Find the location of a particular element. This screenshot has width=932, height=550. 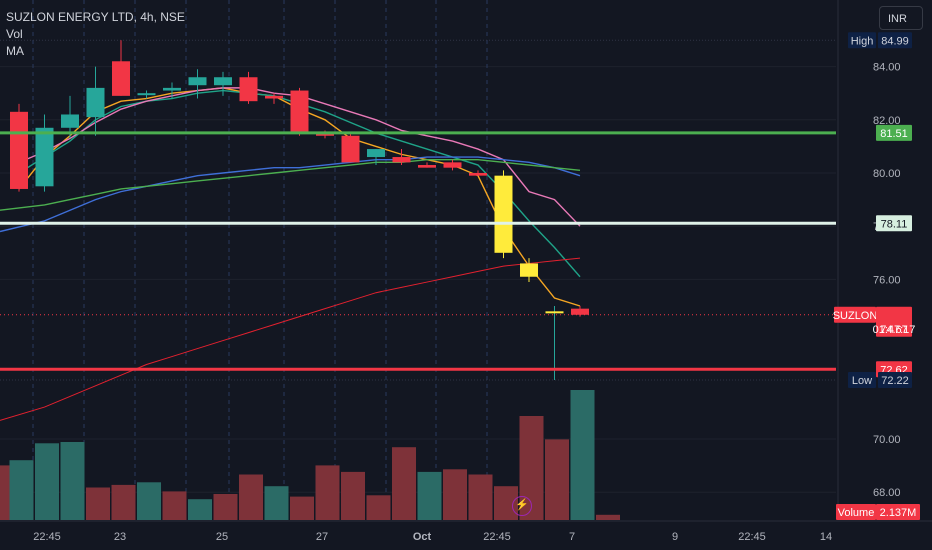

low-label-bg is located at coordinates (862, 379).